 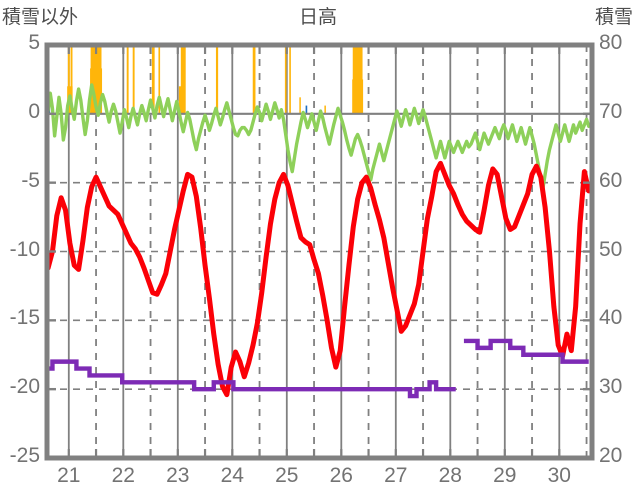 What do you see at coordinates (611, 180) in the screenshot?
I see `y-axis-right-tick-label: 60` at bounding box center [611, 180].